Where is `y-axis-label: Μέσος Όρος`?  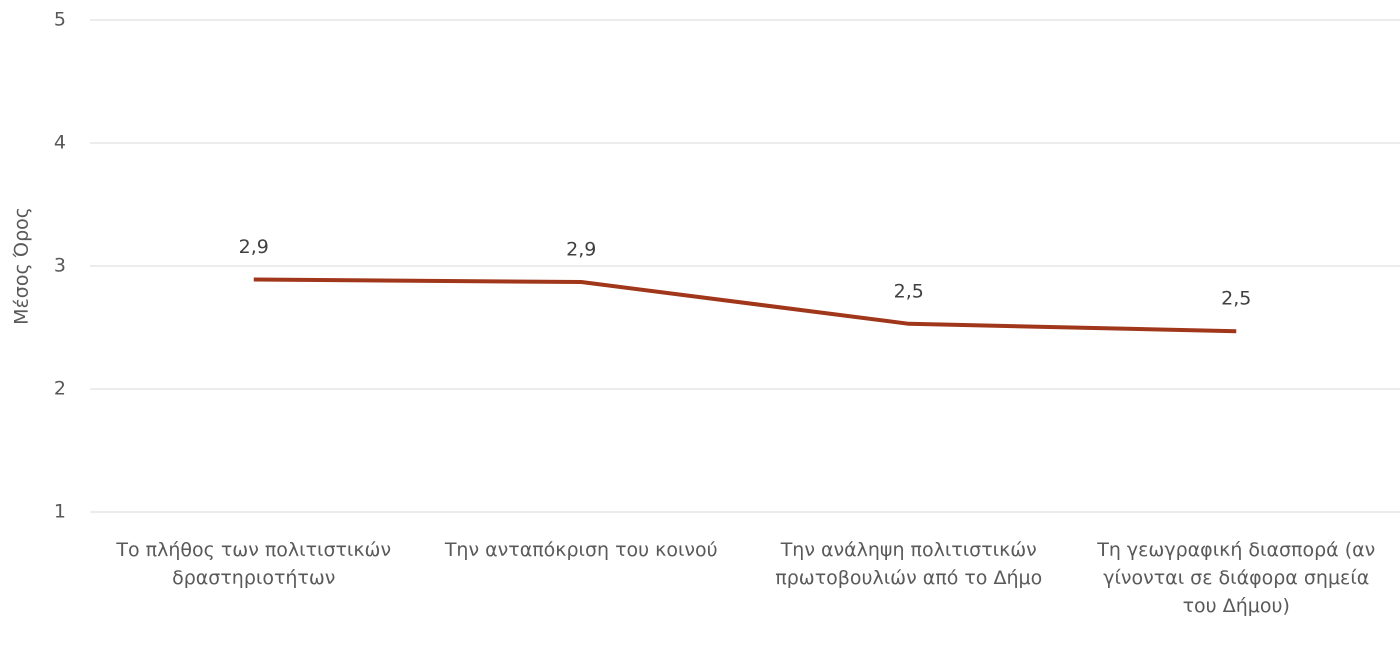
y-axis-label: Μέσος Όρος is located at coordinates (22, 266).